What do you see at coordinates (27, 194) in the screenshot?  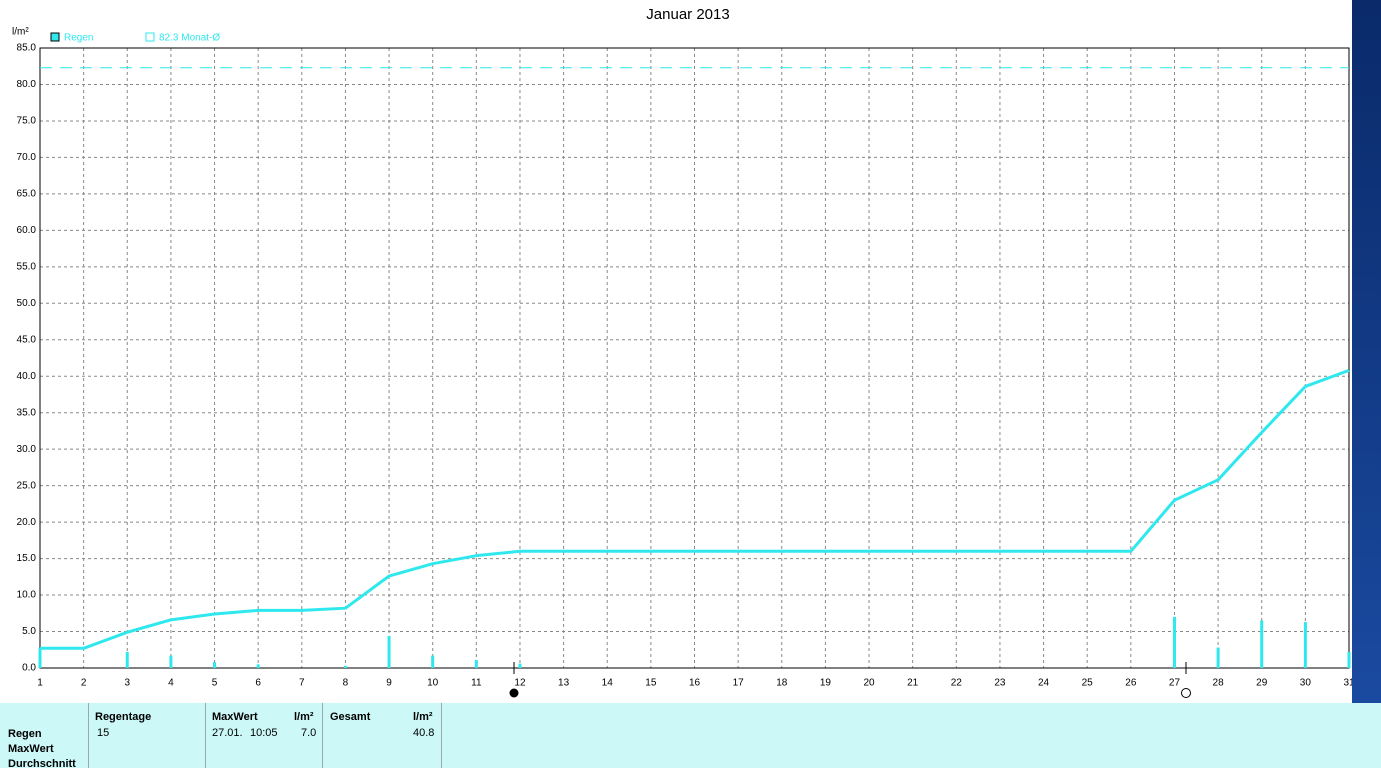 I see `y-tick-label: 65.0` at bounding box center [27, 194].